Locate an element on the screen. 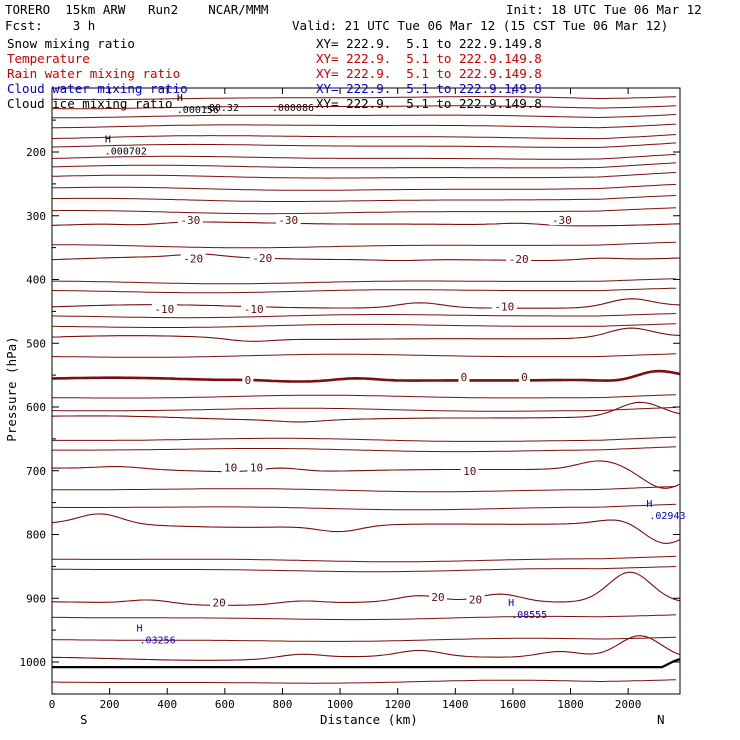 The image size is (740, 740). x-tick-label: 600 is located at coordinates (225, 704).